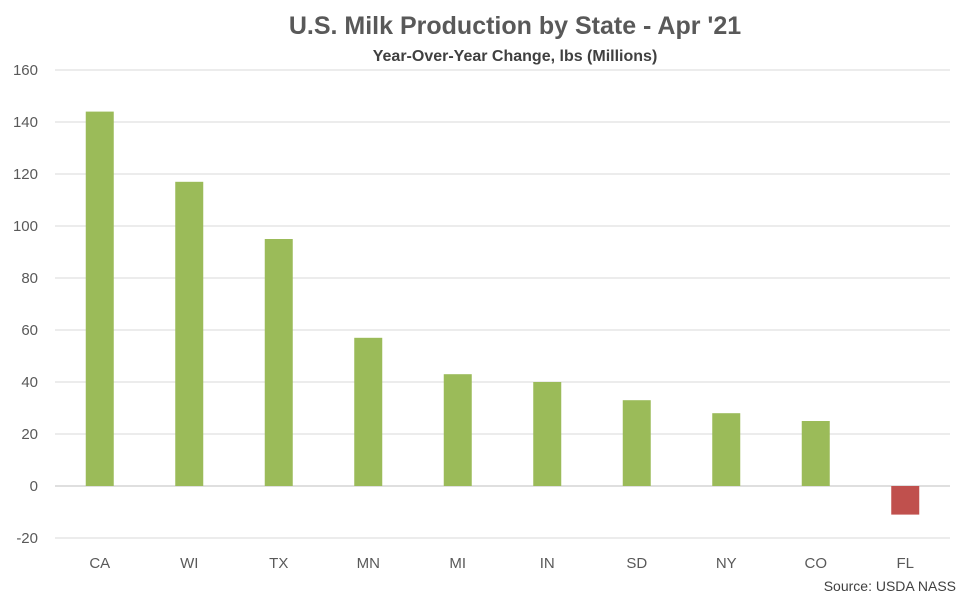  Describe the element at coordinates (99, 298) in the screenshot. I see `bar-ca` at that location.